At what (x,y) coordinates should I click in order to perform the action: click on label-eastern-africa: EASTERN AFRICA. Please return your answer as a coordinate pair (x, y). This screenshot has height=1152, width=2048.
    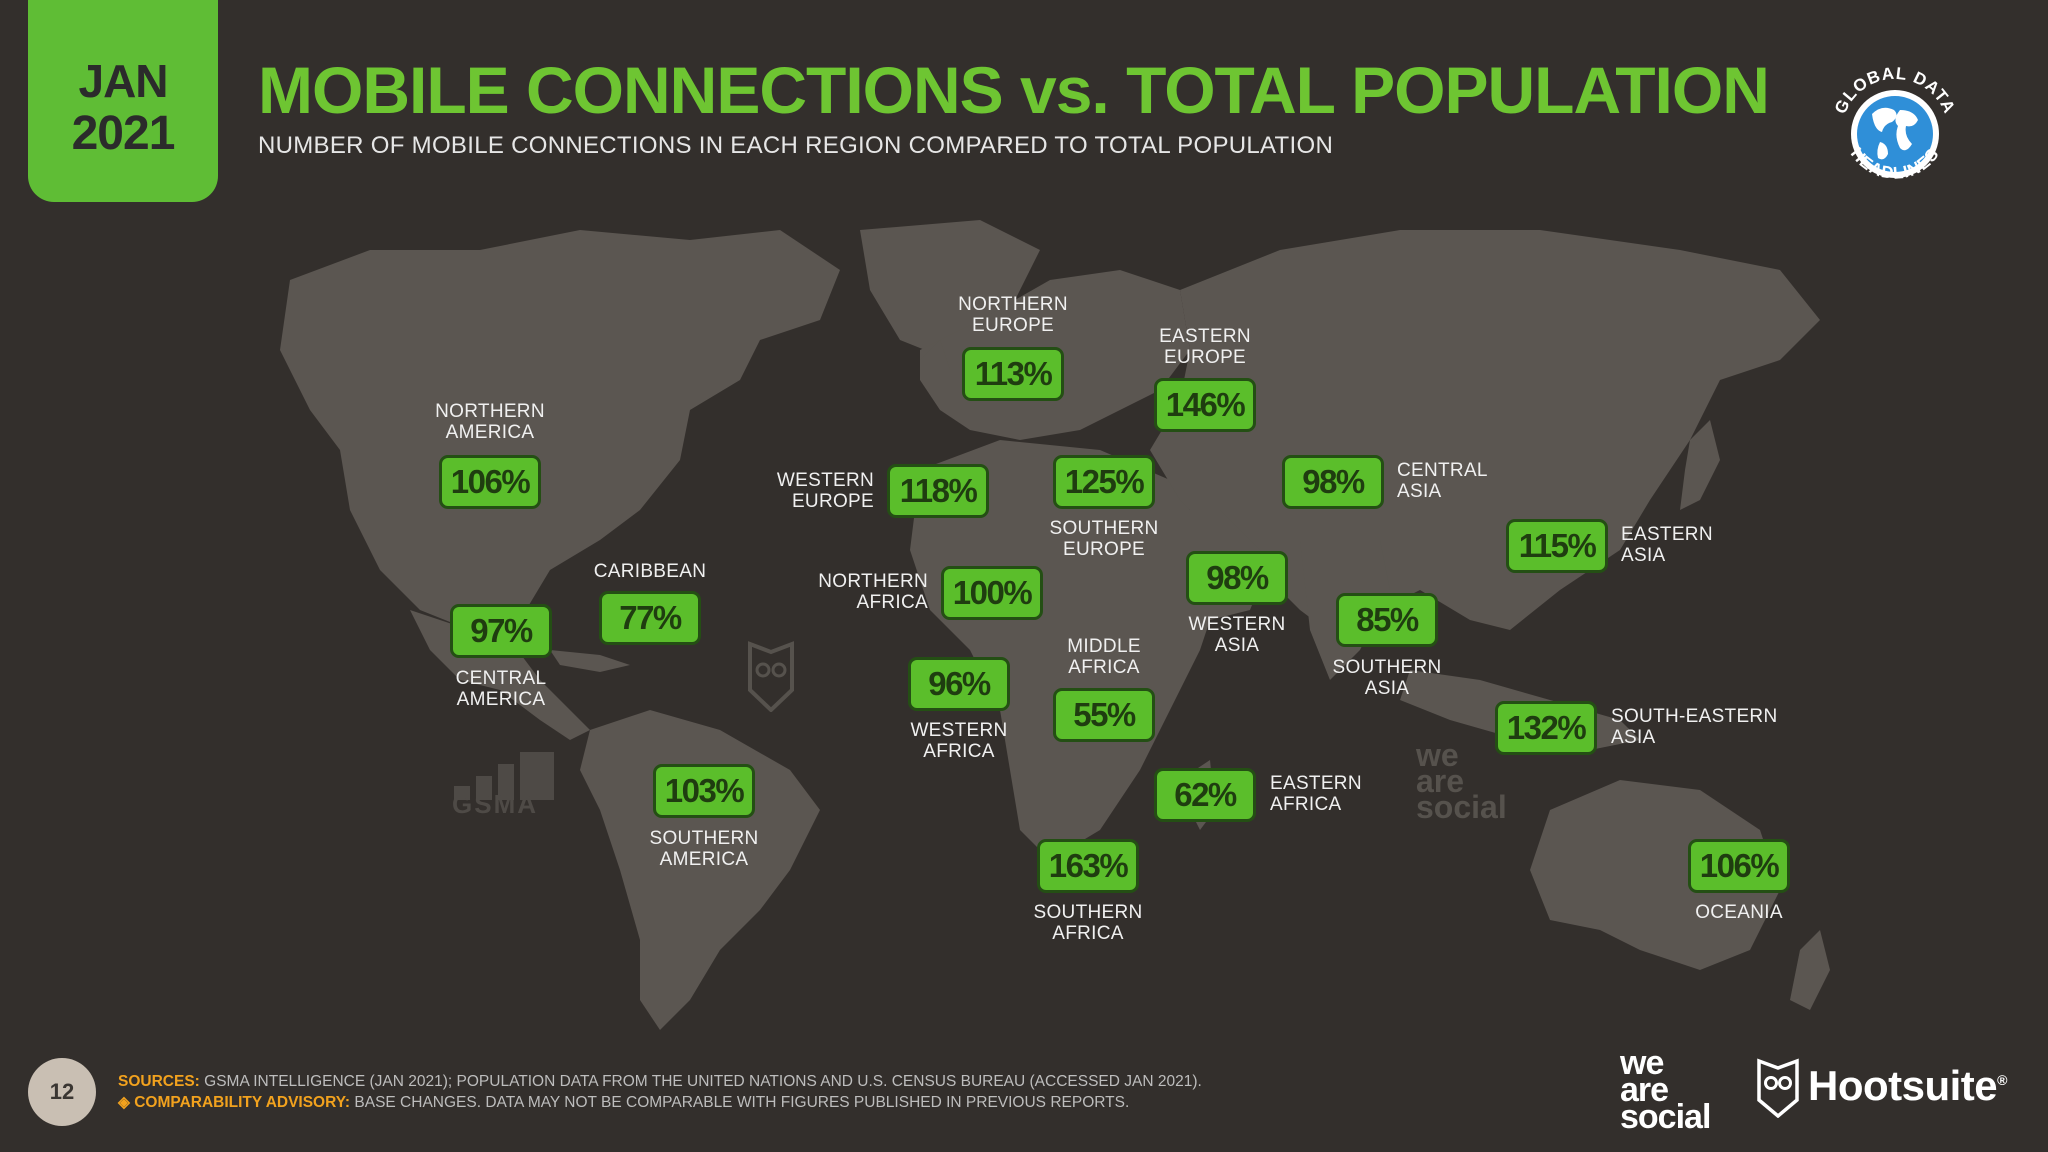
    Looking at the image, I should click on (1316, 794).